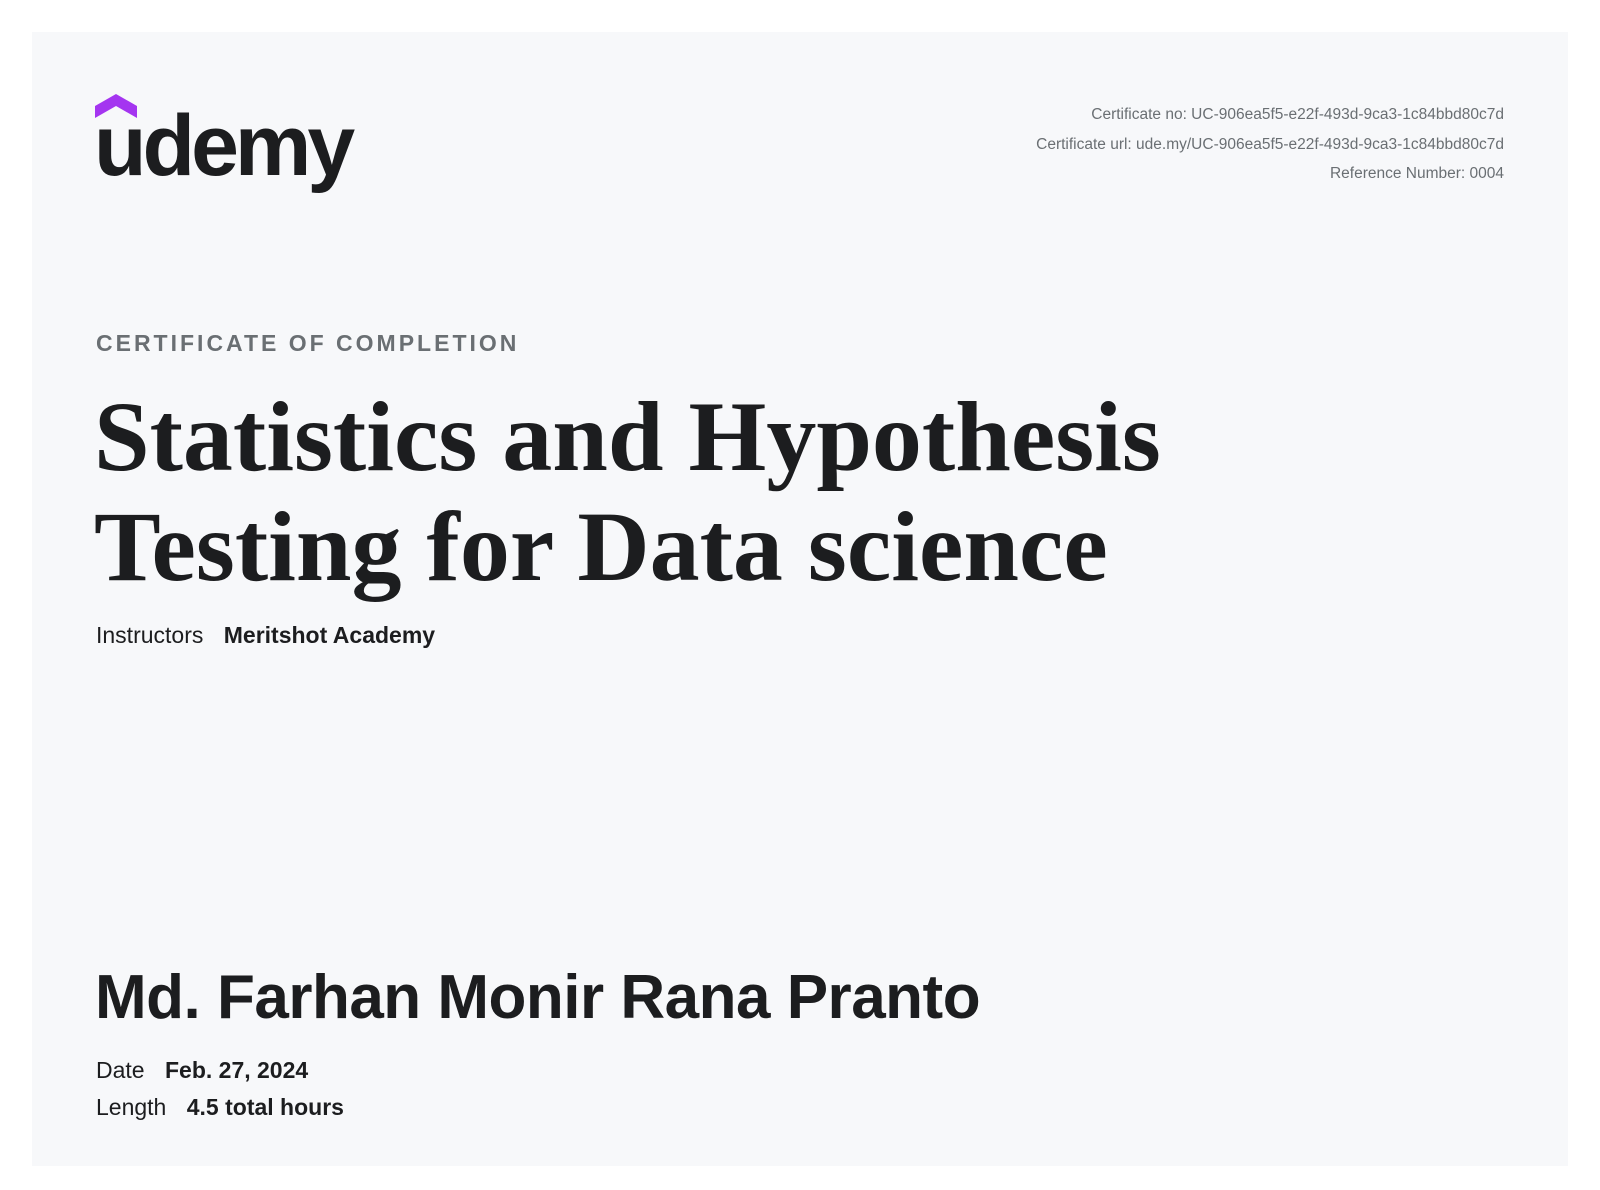  I want to click on length-label: Length, so click(131, 1107).